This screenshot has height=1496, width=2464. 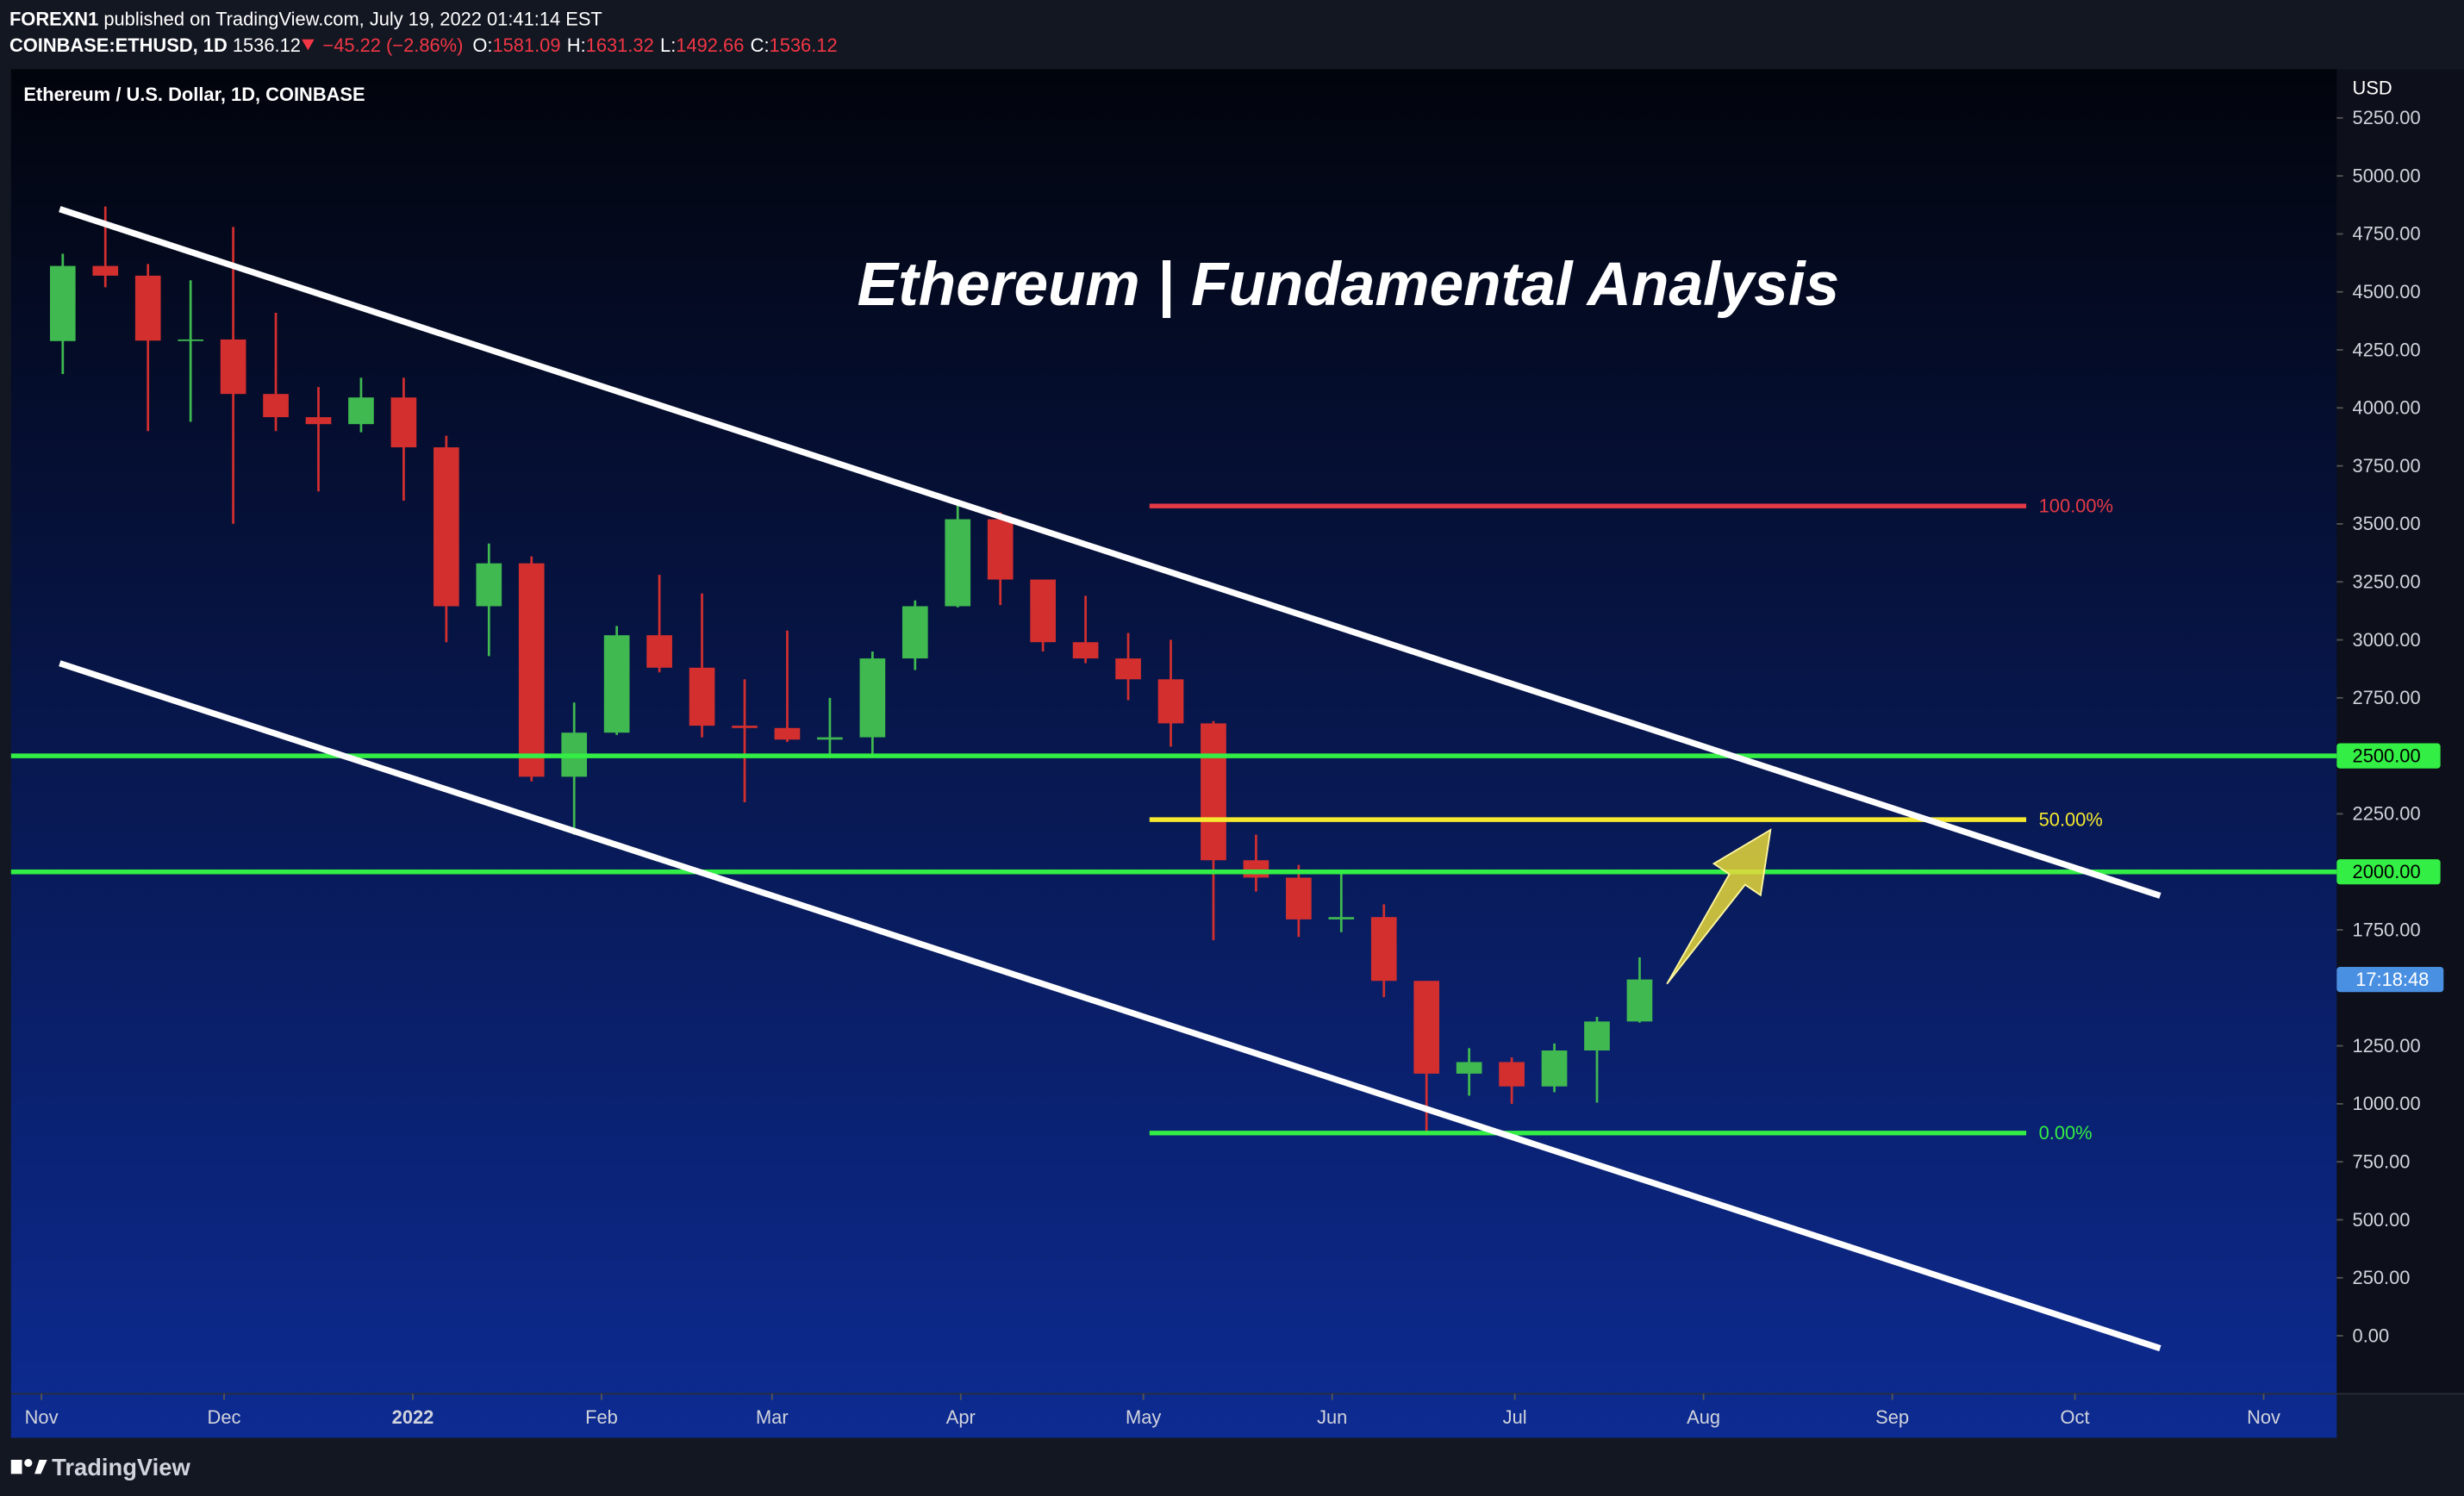 I want to click on y-tick-label: 1250.00, so click(x=2387, y=1046).